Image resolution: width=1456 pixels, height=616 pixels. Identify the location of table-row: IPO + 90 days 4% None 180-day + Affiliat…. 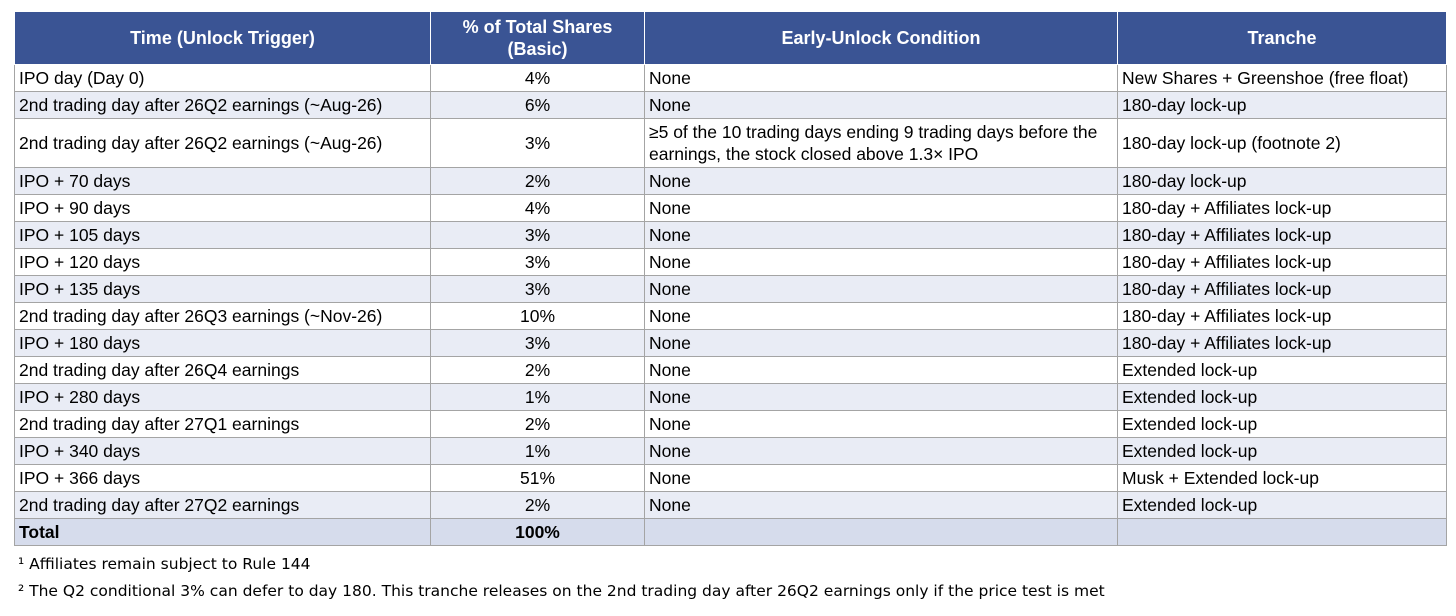
(730, 208).